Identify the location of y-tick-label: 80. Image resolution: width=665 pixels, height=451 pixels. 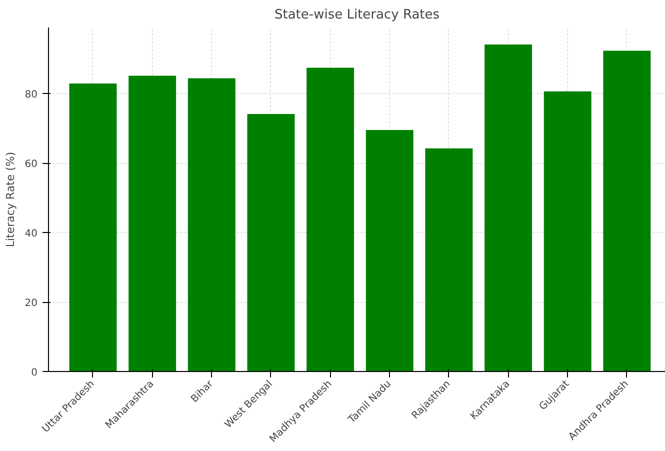
(31, 95).